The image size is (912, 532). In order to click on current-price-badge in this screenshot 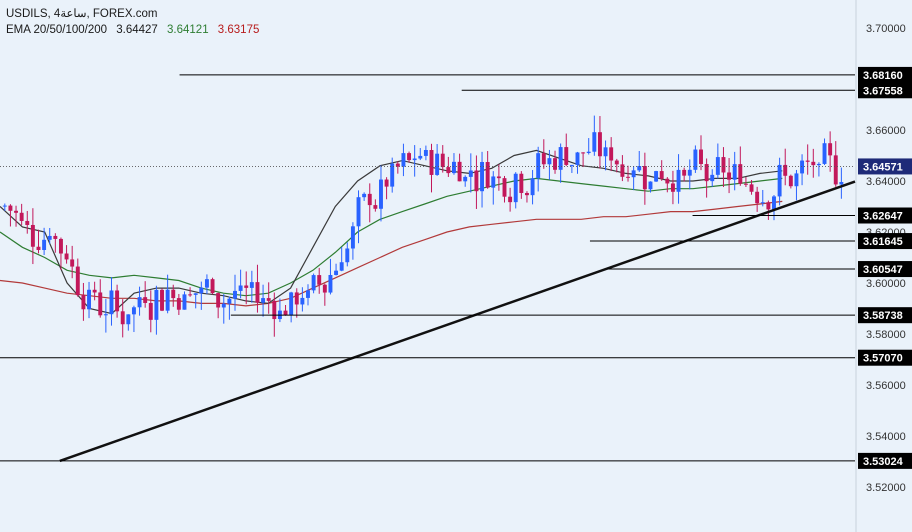, I will do `click(885, 166)`.